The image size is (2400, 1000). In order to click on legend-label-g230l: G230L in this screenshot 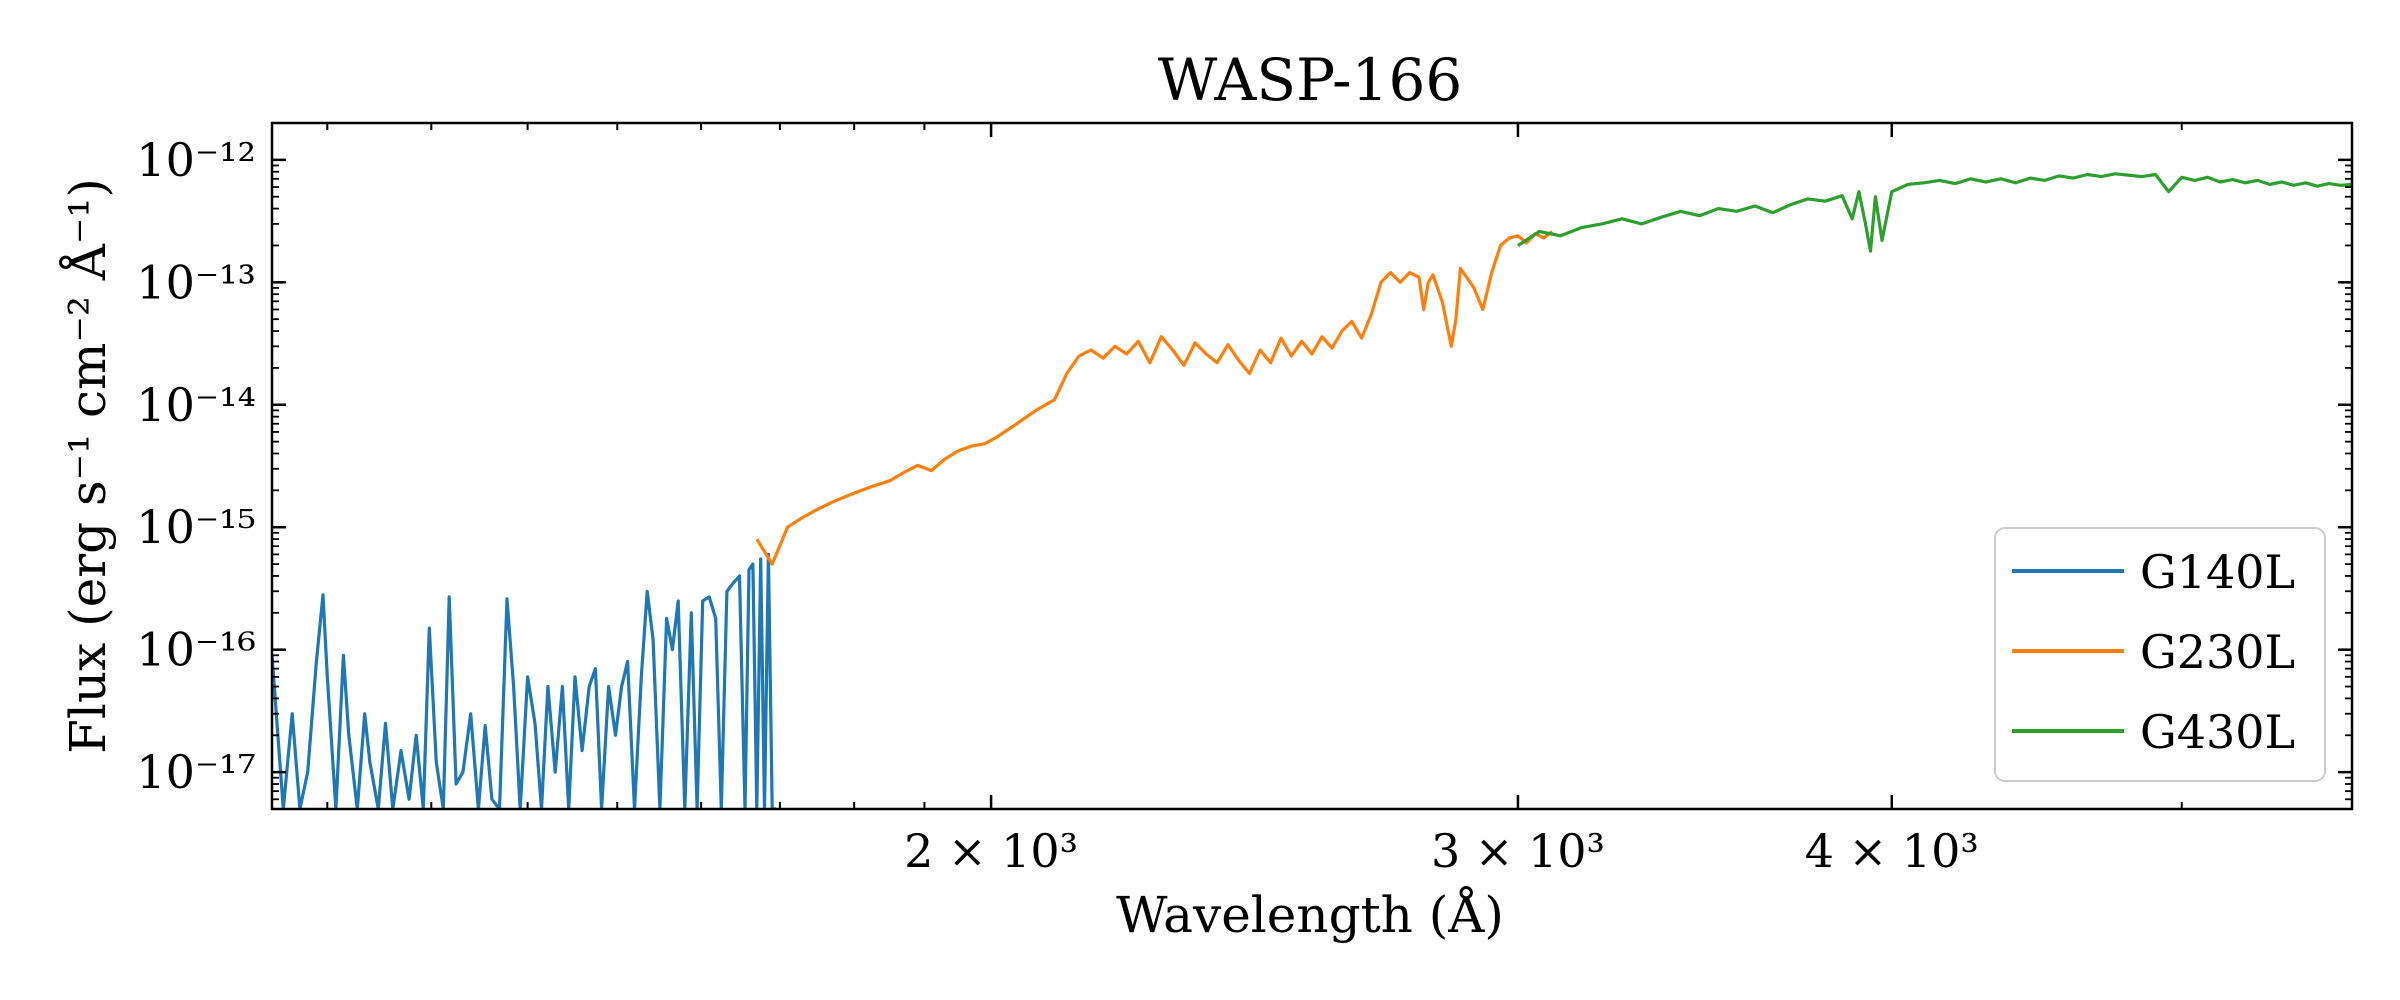, I will do `click(2217, 652)`.